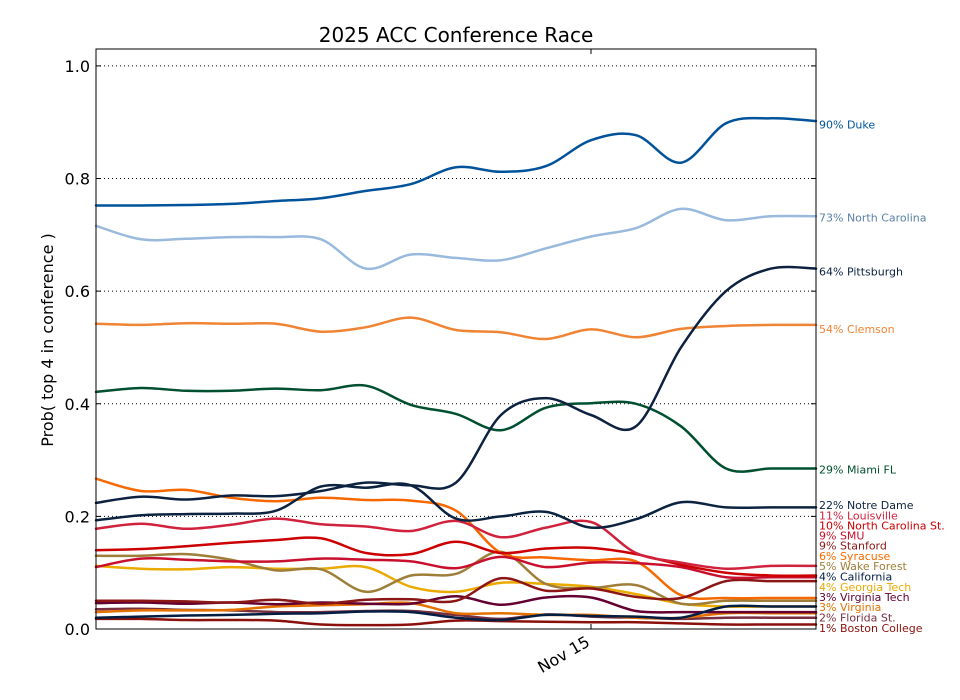 This screenshot has width=960, height=700. Describe the element at coordinates (47, 340) in the screenshot. I see `y-axis-label: Prob( top 4 in conference )` at that location.